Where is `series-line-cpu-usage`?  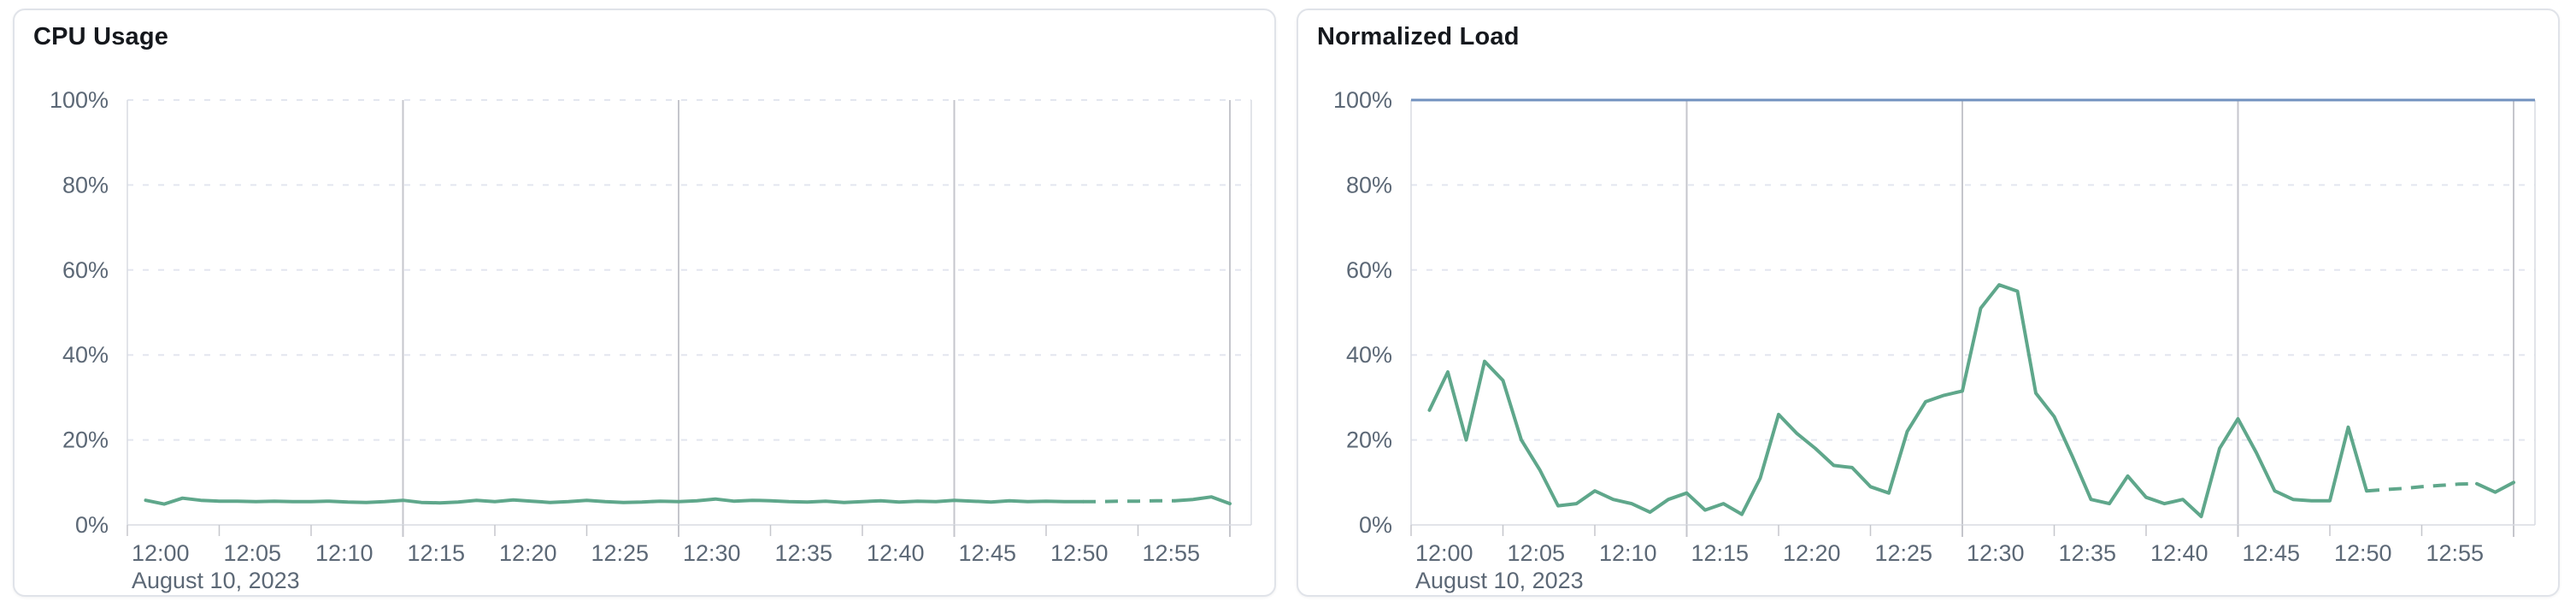 series-line-cpu-usage is located at coordinates (688, 500).